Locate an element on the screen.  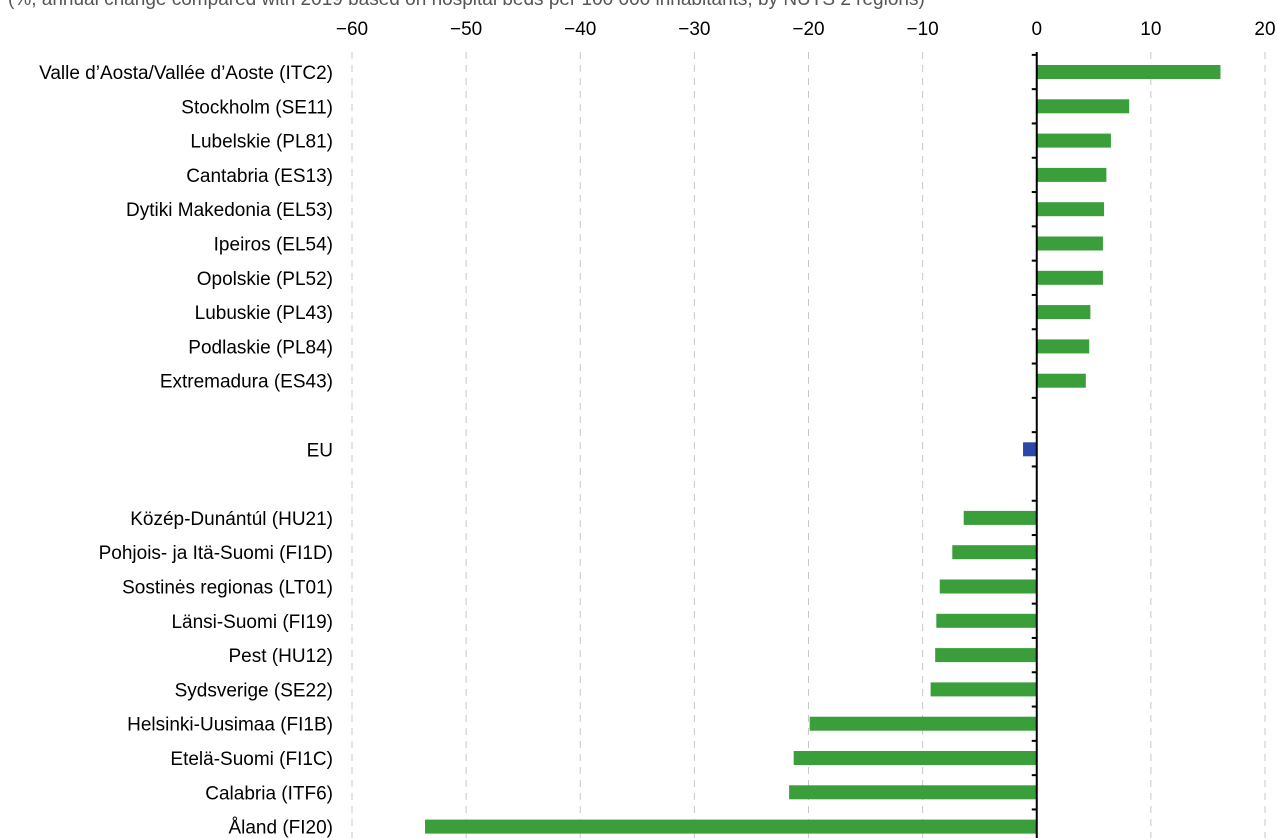
category-label: EU is located at coordinates (320, 450).